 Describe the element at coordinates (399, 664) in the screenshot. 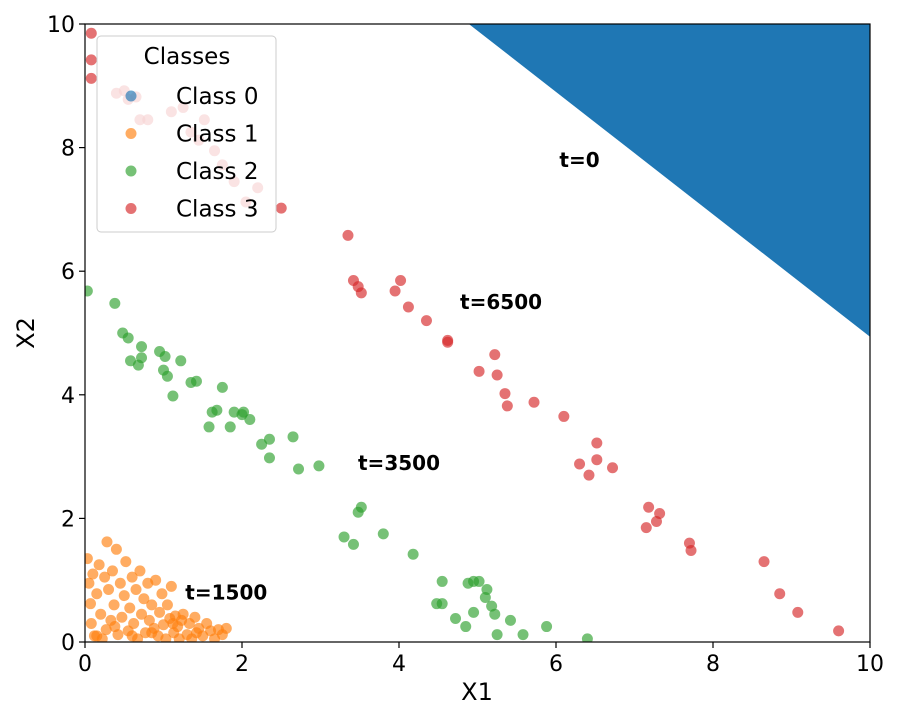

I see `x-tick-label: 4` at that location.